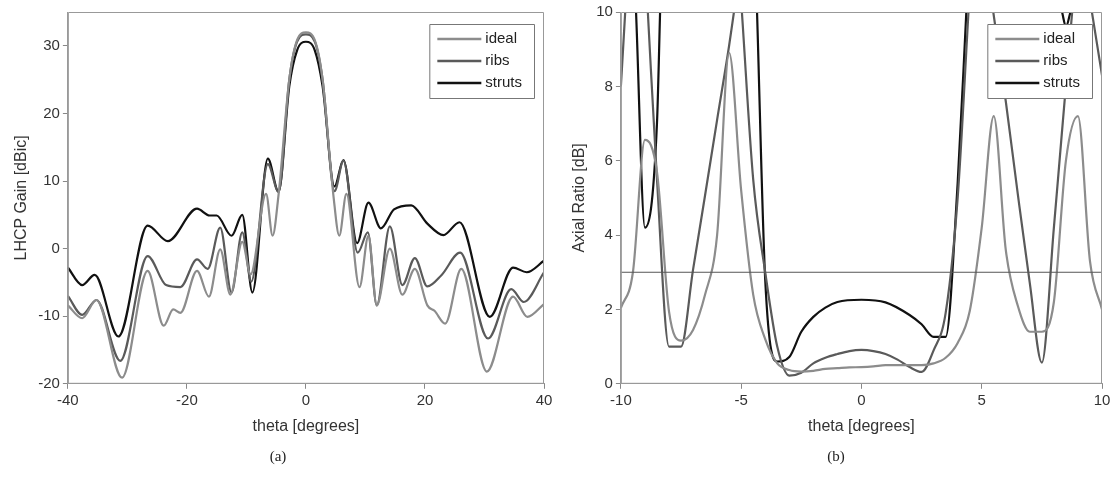 The height and width of the screenshot is (487, 1117). I want to click on y-tick-label: 30, so click(51, 44).